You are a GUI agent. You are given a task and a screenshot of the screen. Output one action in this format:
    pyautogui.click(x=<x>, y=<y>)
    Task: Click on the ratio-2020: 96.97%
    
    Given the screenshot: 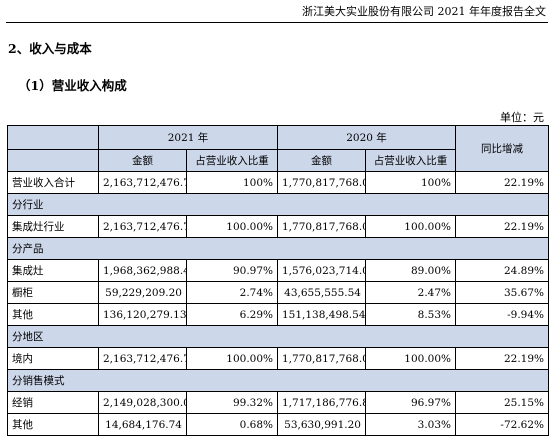 What is the action you would take?
    pyautogui.click(x=410, y=402)
    